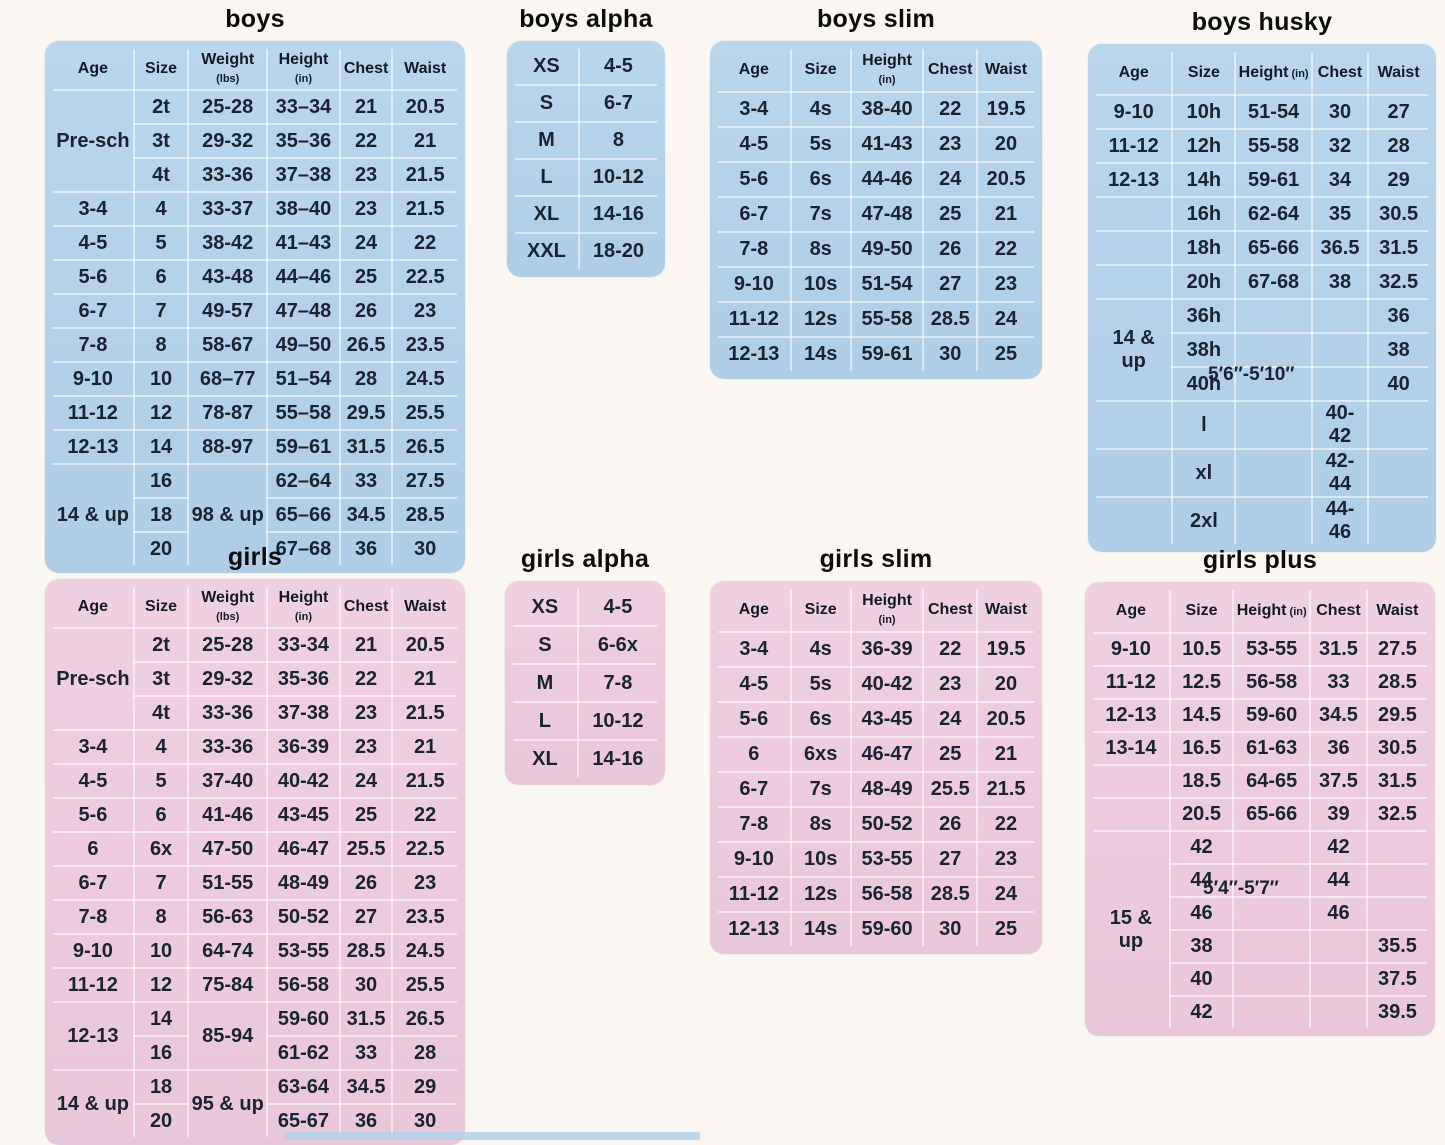  What do you see at coordinates (545, 758) in the screenshot?
I see `table-cell: XL` at bounding box center [545, 758].